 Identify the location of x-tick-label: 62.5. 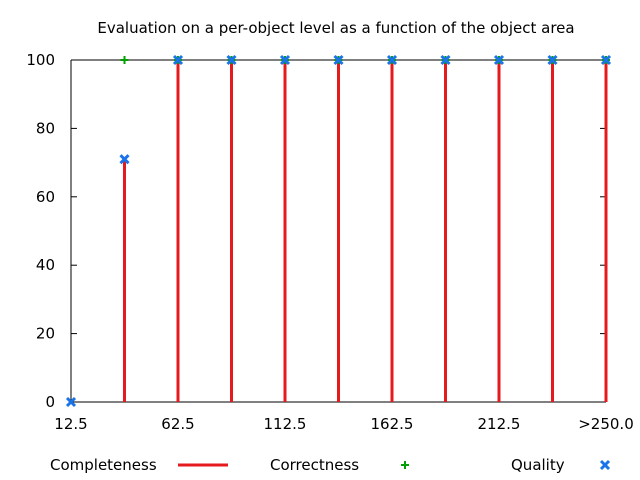
(177, 424).